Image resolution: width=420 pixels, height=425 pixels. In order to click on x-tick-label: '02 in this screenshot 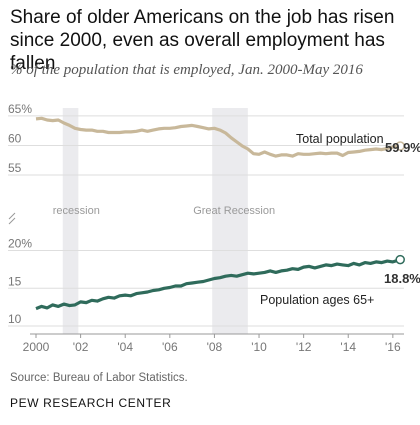, I will do `click(81, 347)`.